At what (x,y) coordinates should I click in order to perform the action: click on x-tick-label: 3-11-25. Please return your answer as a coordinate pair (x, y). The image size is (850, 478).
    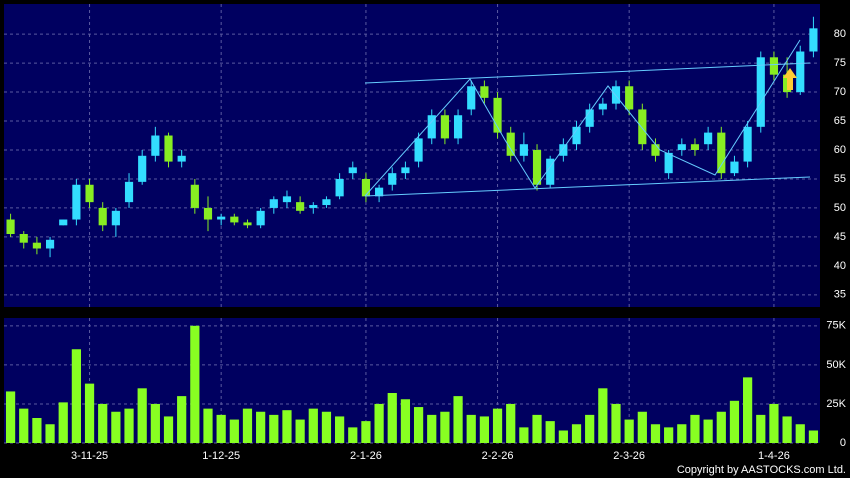
    Looking at the image, I should click on (89, 456).